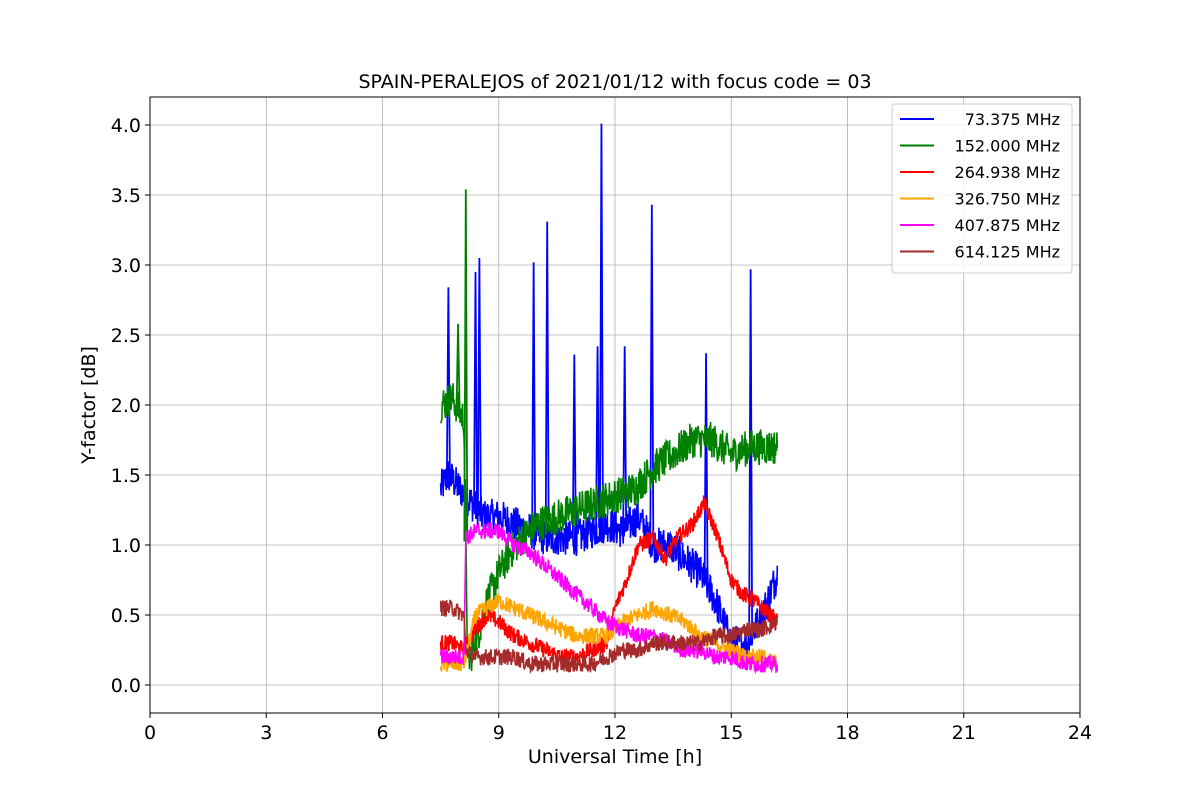 This screenshot has height=800, width=1200. What do you see at coordinates (126, 266) in the screenshot?
I see `y-tick-label: 3.0` at bounding box center [126, 266].